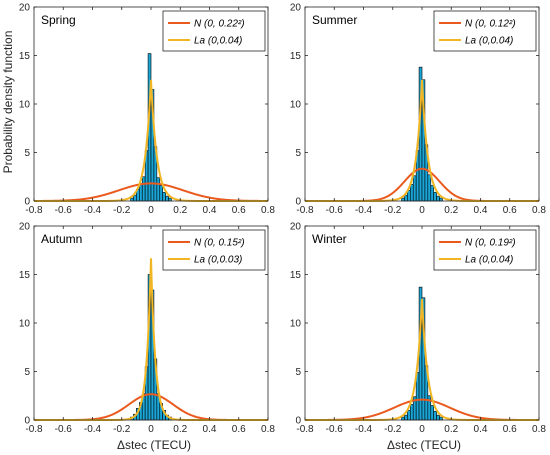 The height and width of the screenshot is (455, 550). Describe the element at coordinates (8, 102) in the screenshot. I see `y-axis-label: Probability density function` at that location.